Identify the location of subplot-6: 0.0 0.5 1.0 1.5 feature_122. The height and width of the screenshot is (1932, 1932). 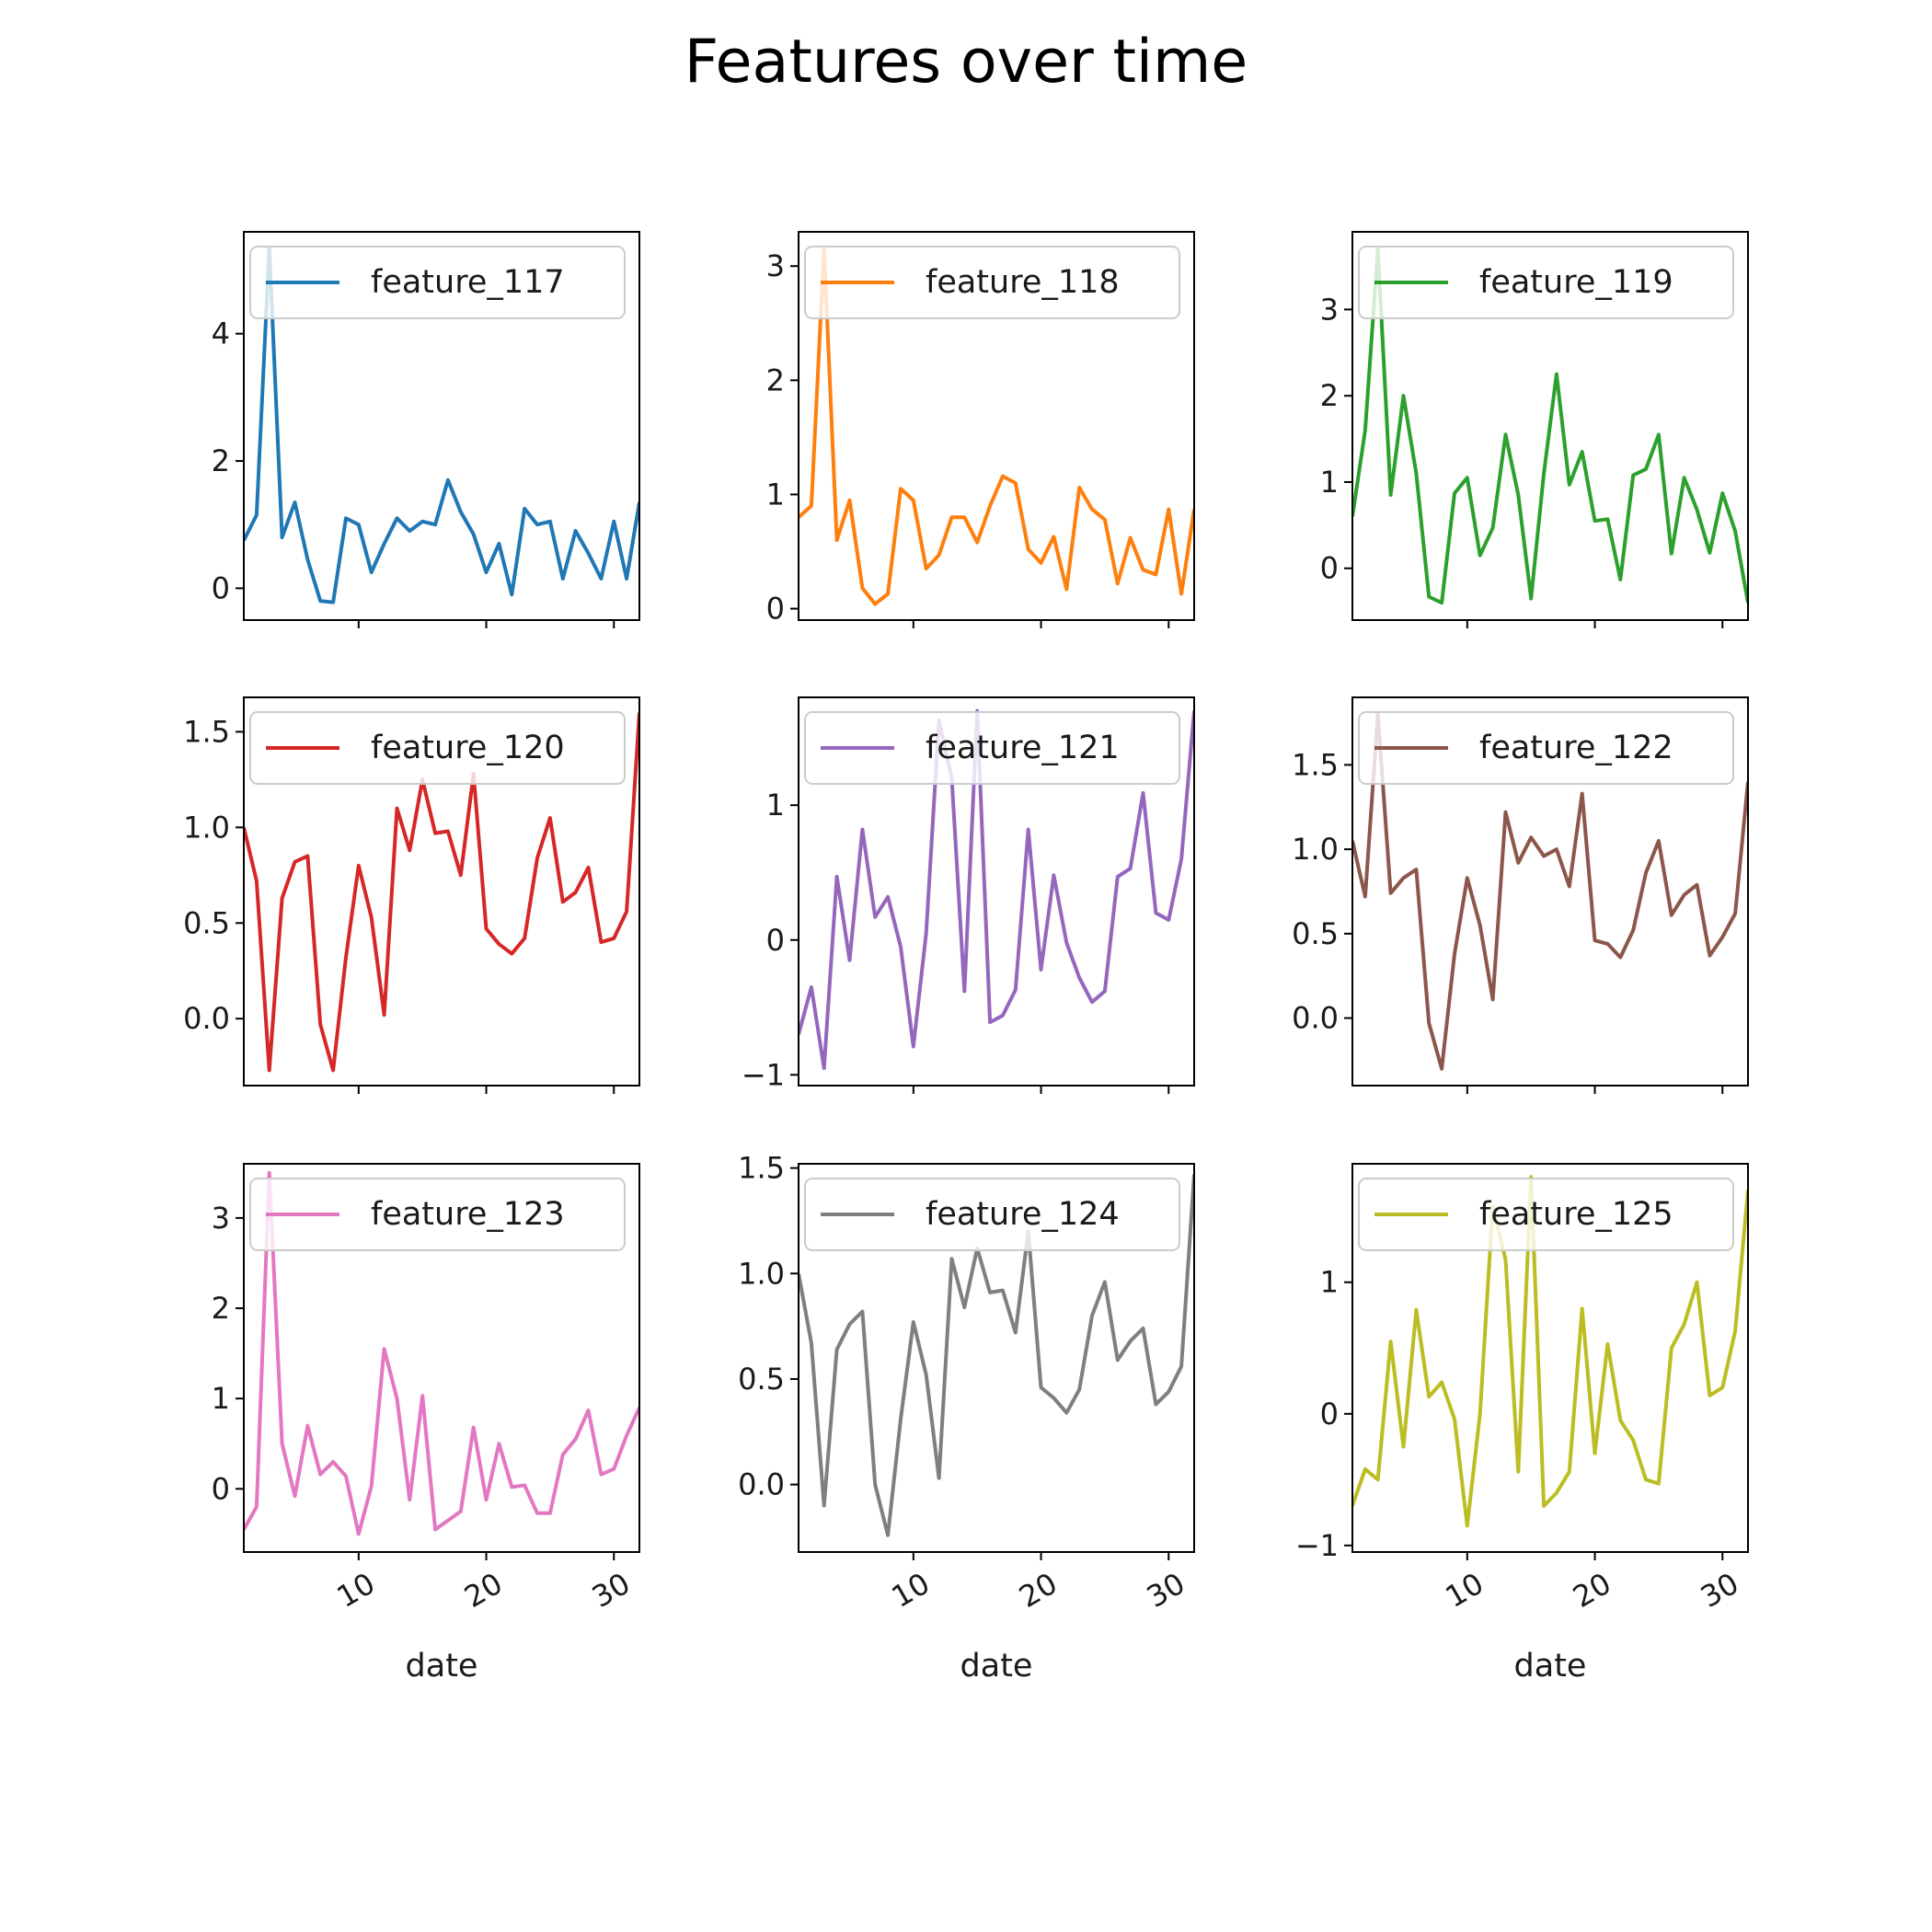
(1520, 895).